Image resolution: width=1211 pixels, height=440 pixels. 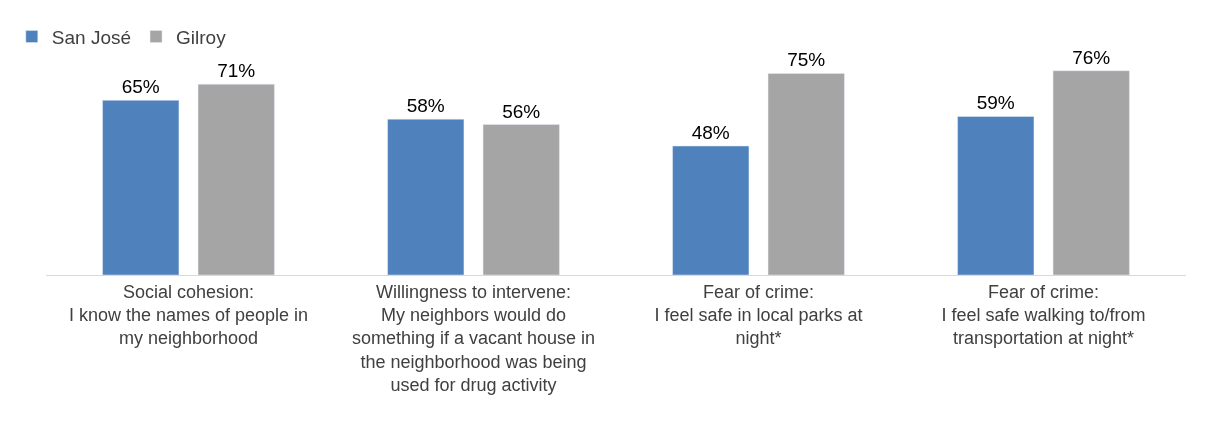 I want to click on legend-label: Gilroy, so click(x=201, y=37).